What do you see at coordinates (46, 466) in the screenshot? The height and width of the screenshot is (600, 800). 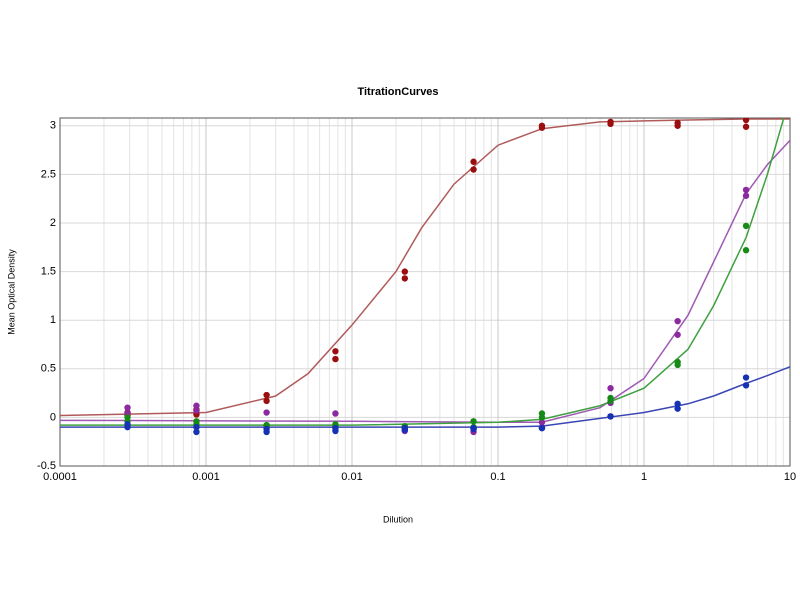 I see `y-tick-label: -0.5` at bounding box center [46, 466].